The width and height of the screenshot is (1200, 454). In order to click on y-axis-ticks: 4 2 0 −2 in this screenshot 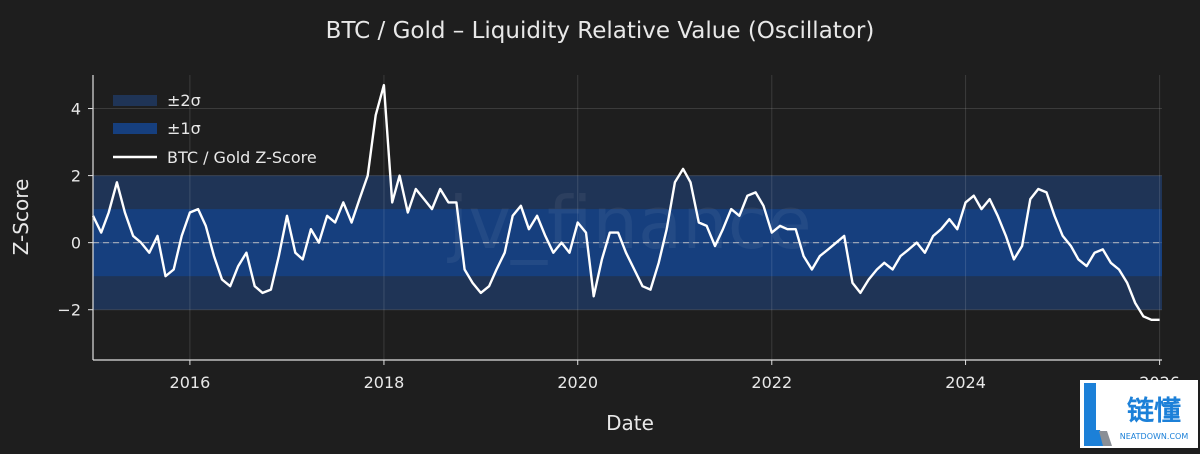, I will do `click(75, 210)`.